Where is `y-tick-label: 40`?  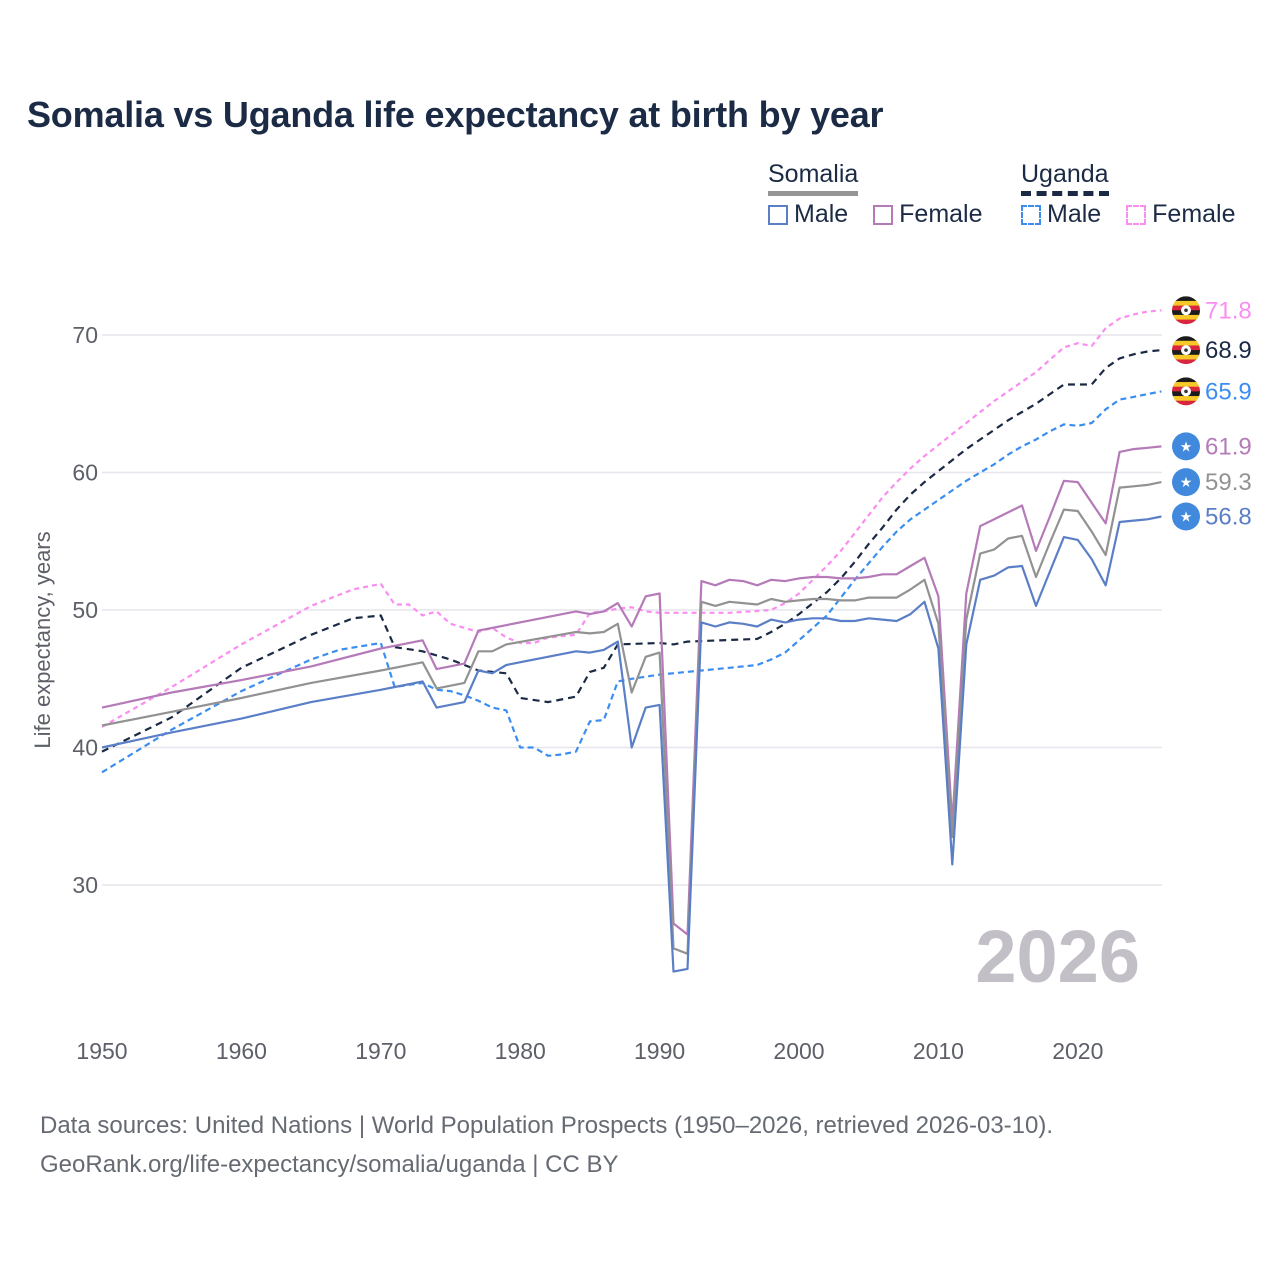 y-tick-label: 40 is located at coordinates (85, 748).